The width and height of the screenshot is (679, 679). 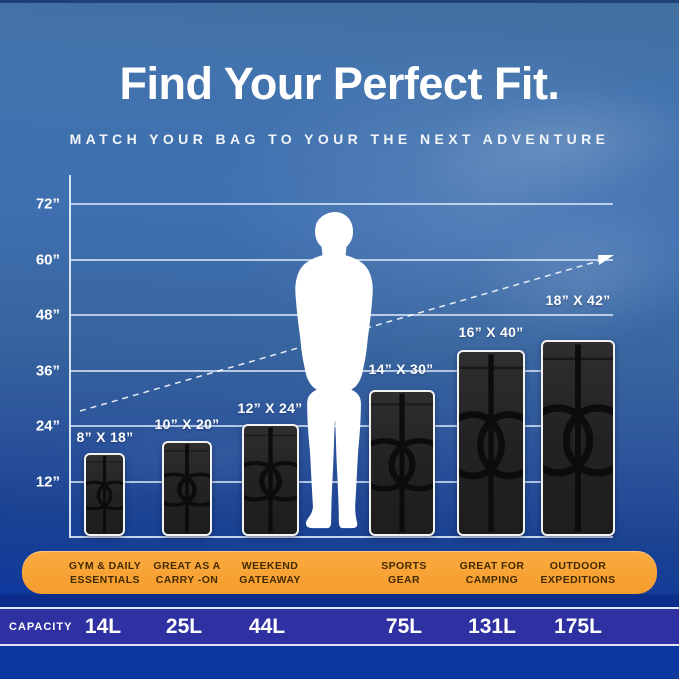 I want to click on bag-size-label-6: 18” X 42”, so click(x=578, y=300).